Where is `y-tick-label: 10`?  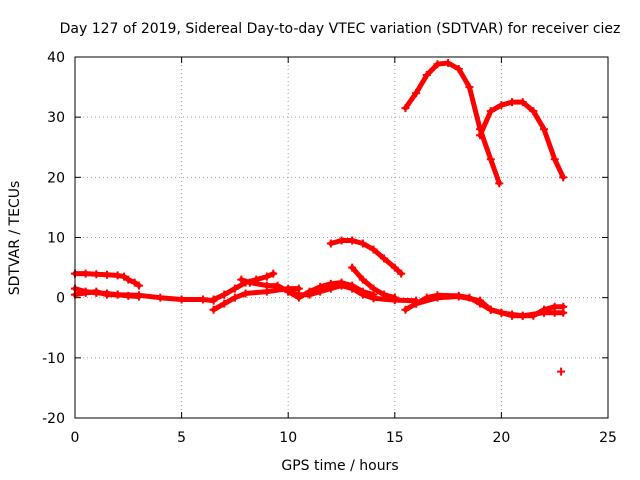 y-tick-label: 10 is located at coordinates (56, 239).